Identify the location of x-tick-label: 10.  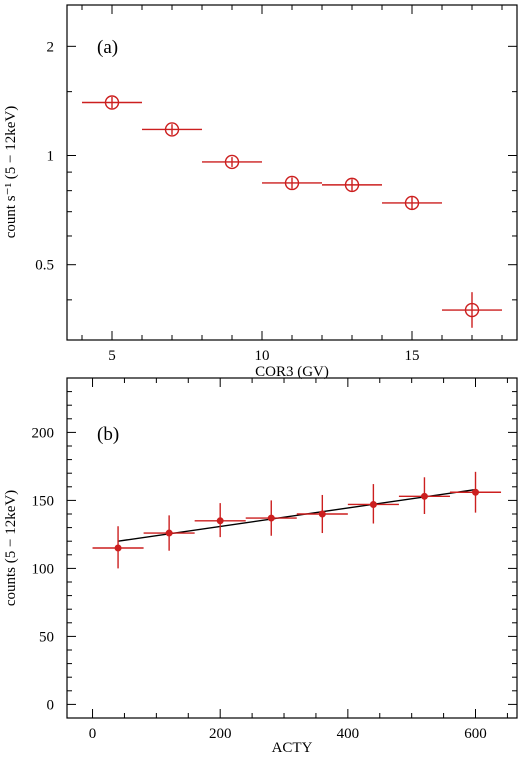
(262, 356).